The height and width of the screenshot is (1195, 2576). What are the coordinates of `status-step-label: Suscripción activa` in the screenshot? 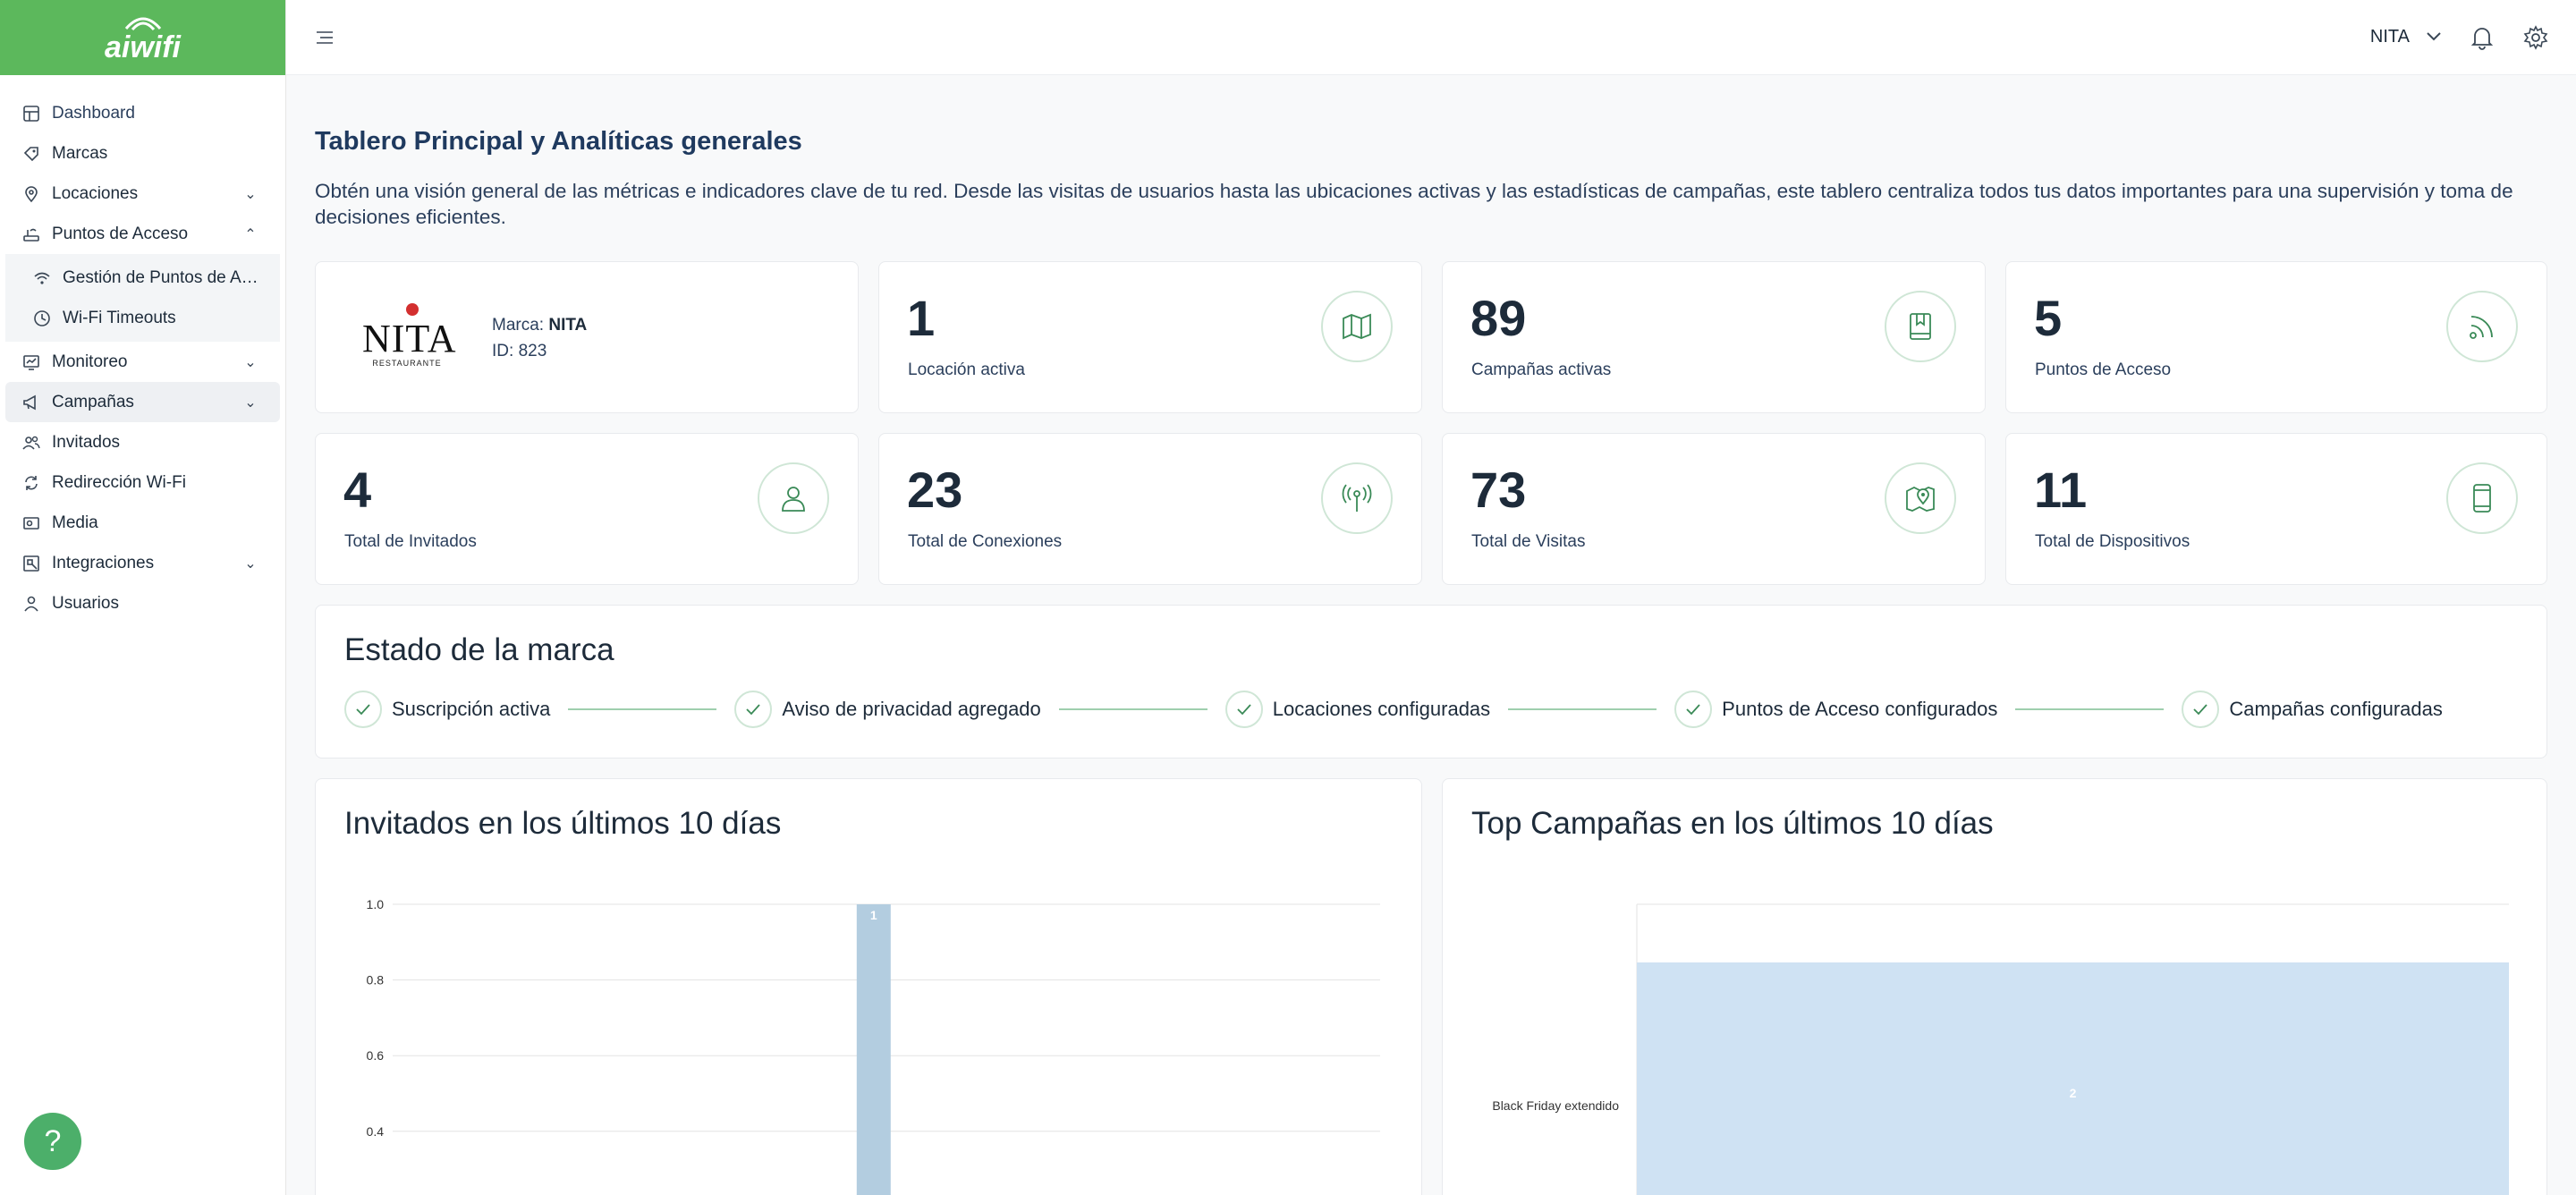 It's located at (471, 709).